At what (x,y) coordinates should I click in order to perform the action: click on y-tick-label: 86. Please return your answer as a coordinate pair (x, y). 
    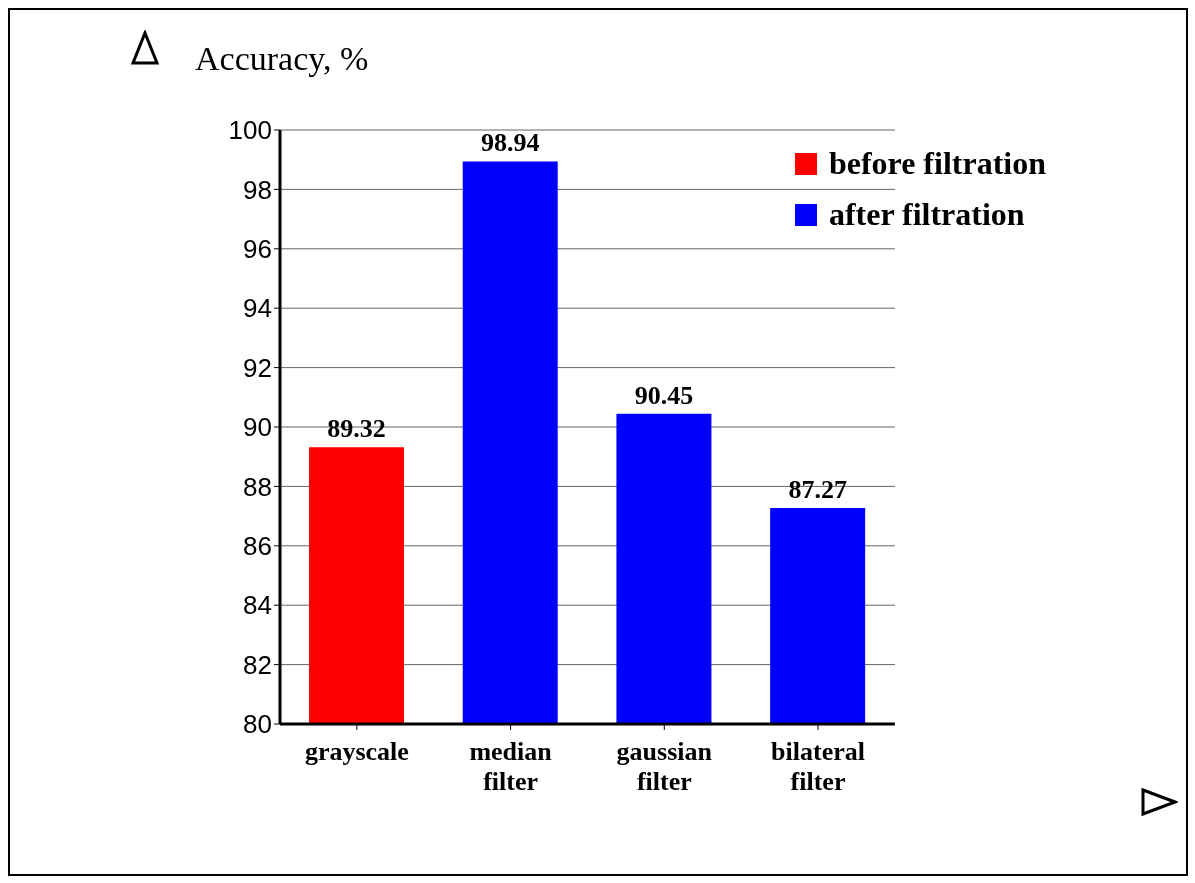
    Looking at the image, I should click on (257, 546).